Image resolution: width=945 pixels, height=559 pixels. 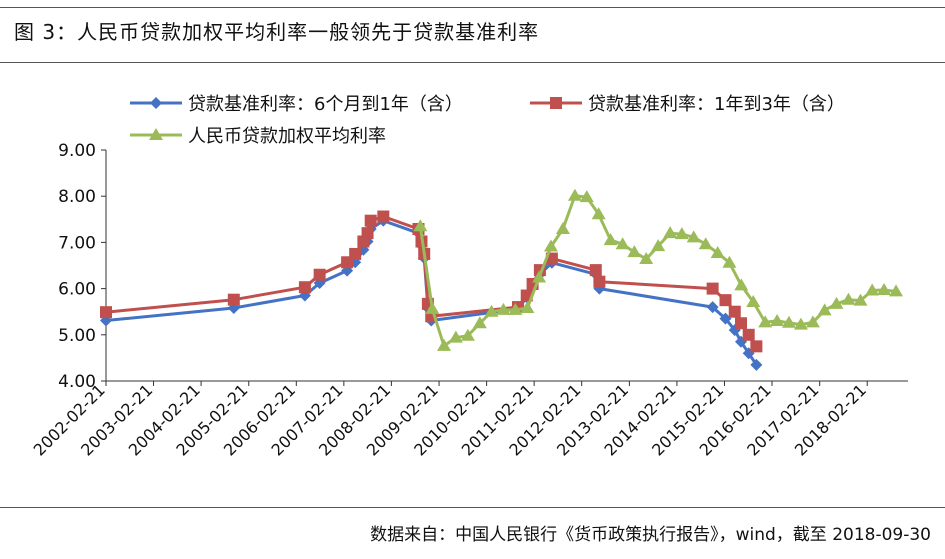 I want to click on y-tick-label: 7.00, so click(x=77, y=243).